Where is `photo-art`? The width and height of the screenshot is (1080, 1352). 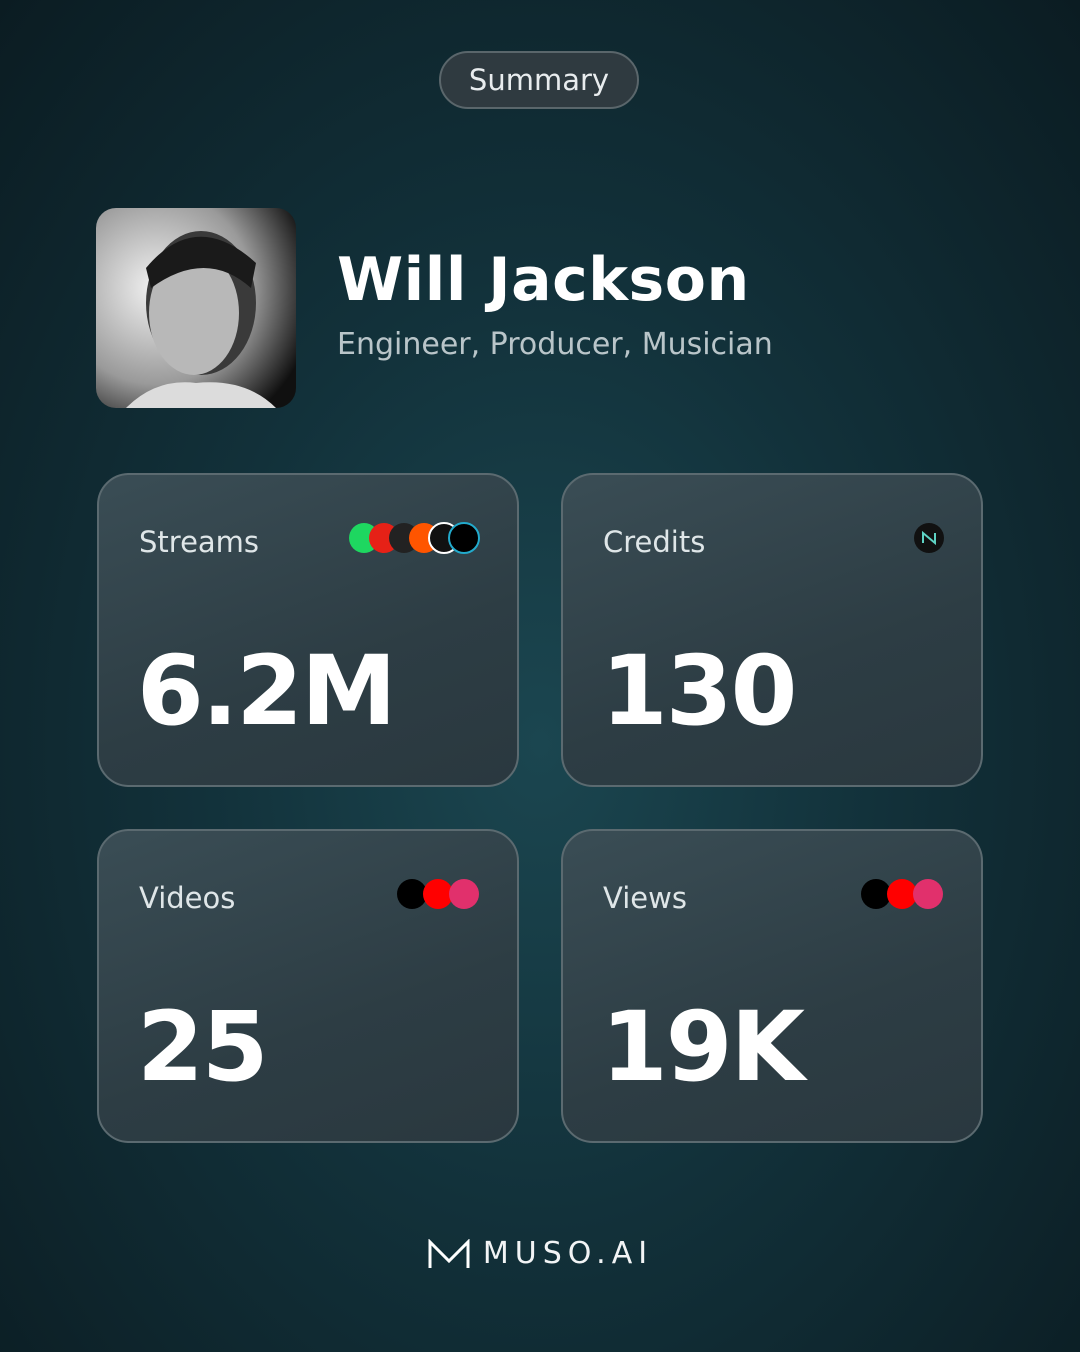
photo-art is located at coordinates (196, 308).